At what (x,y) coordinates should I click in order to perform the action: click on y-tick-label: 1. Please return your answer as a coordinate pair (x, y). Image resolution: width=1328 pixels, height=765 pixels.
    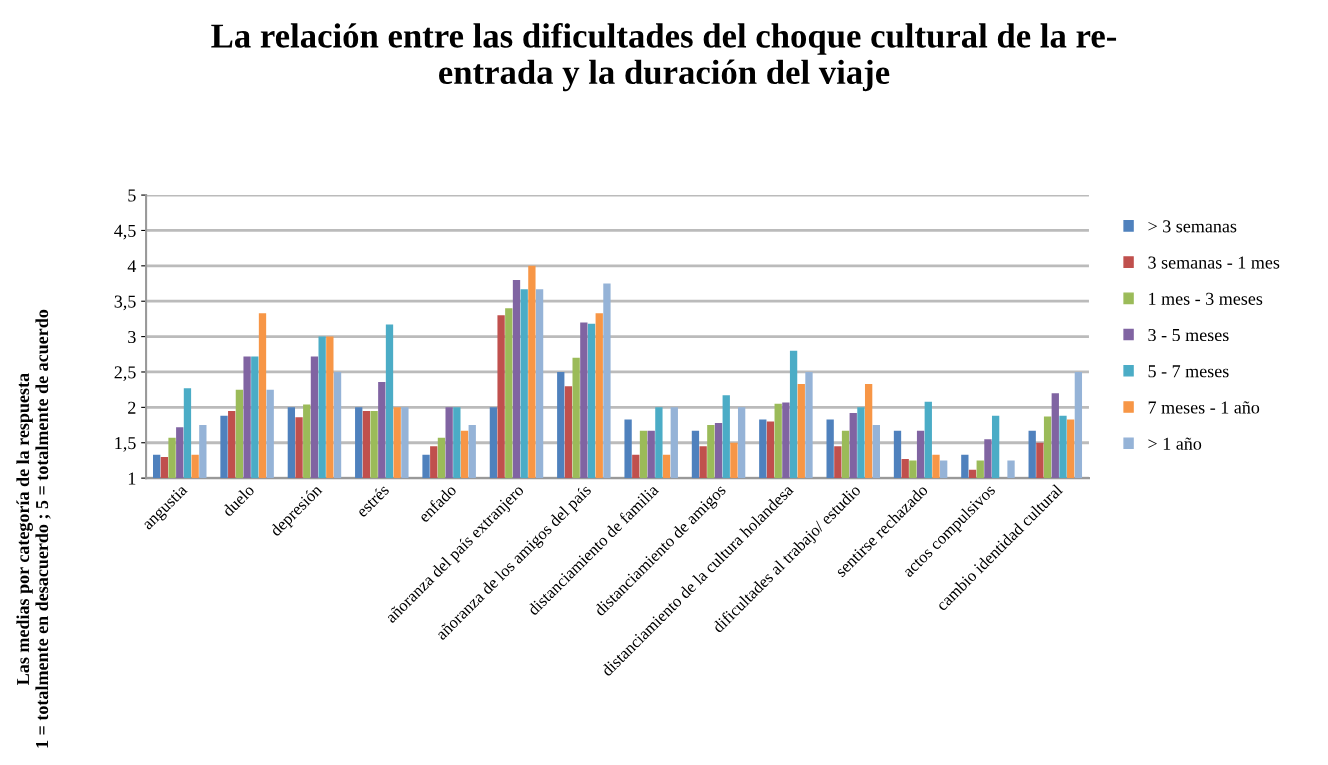
    Looking at the image, I should click on (132, 478).